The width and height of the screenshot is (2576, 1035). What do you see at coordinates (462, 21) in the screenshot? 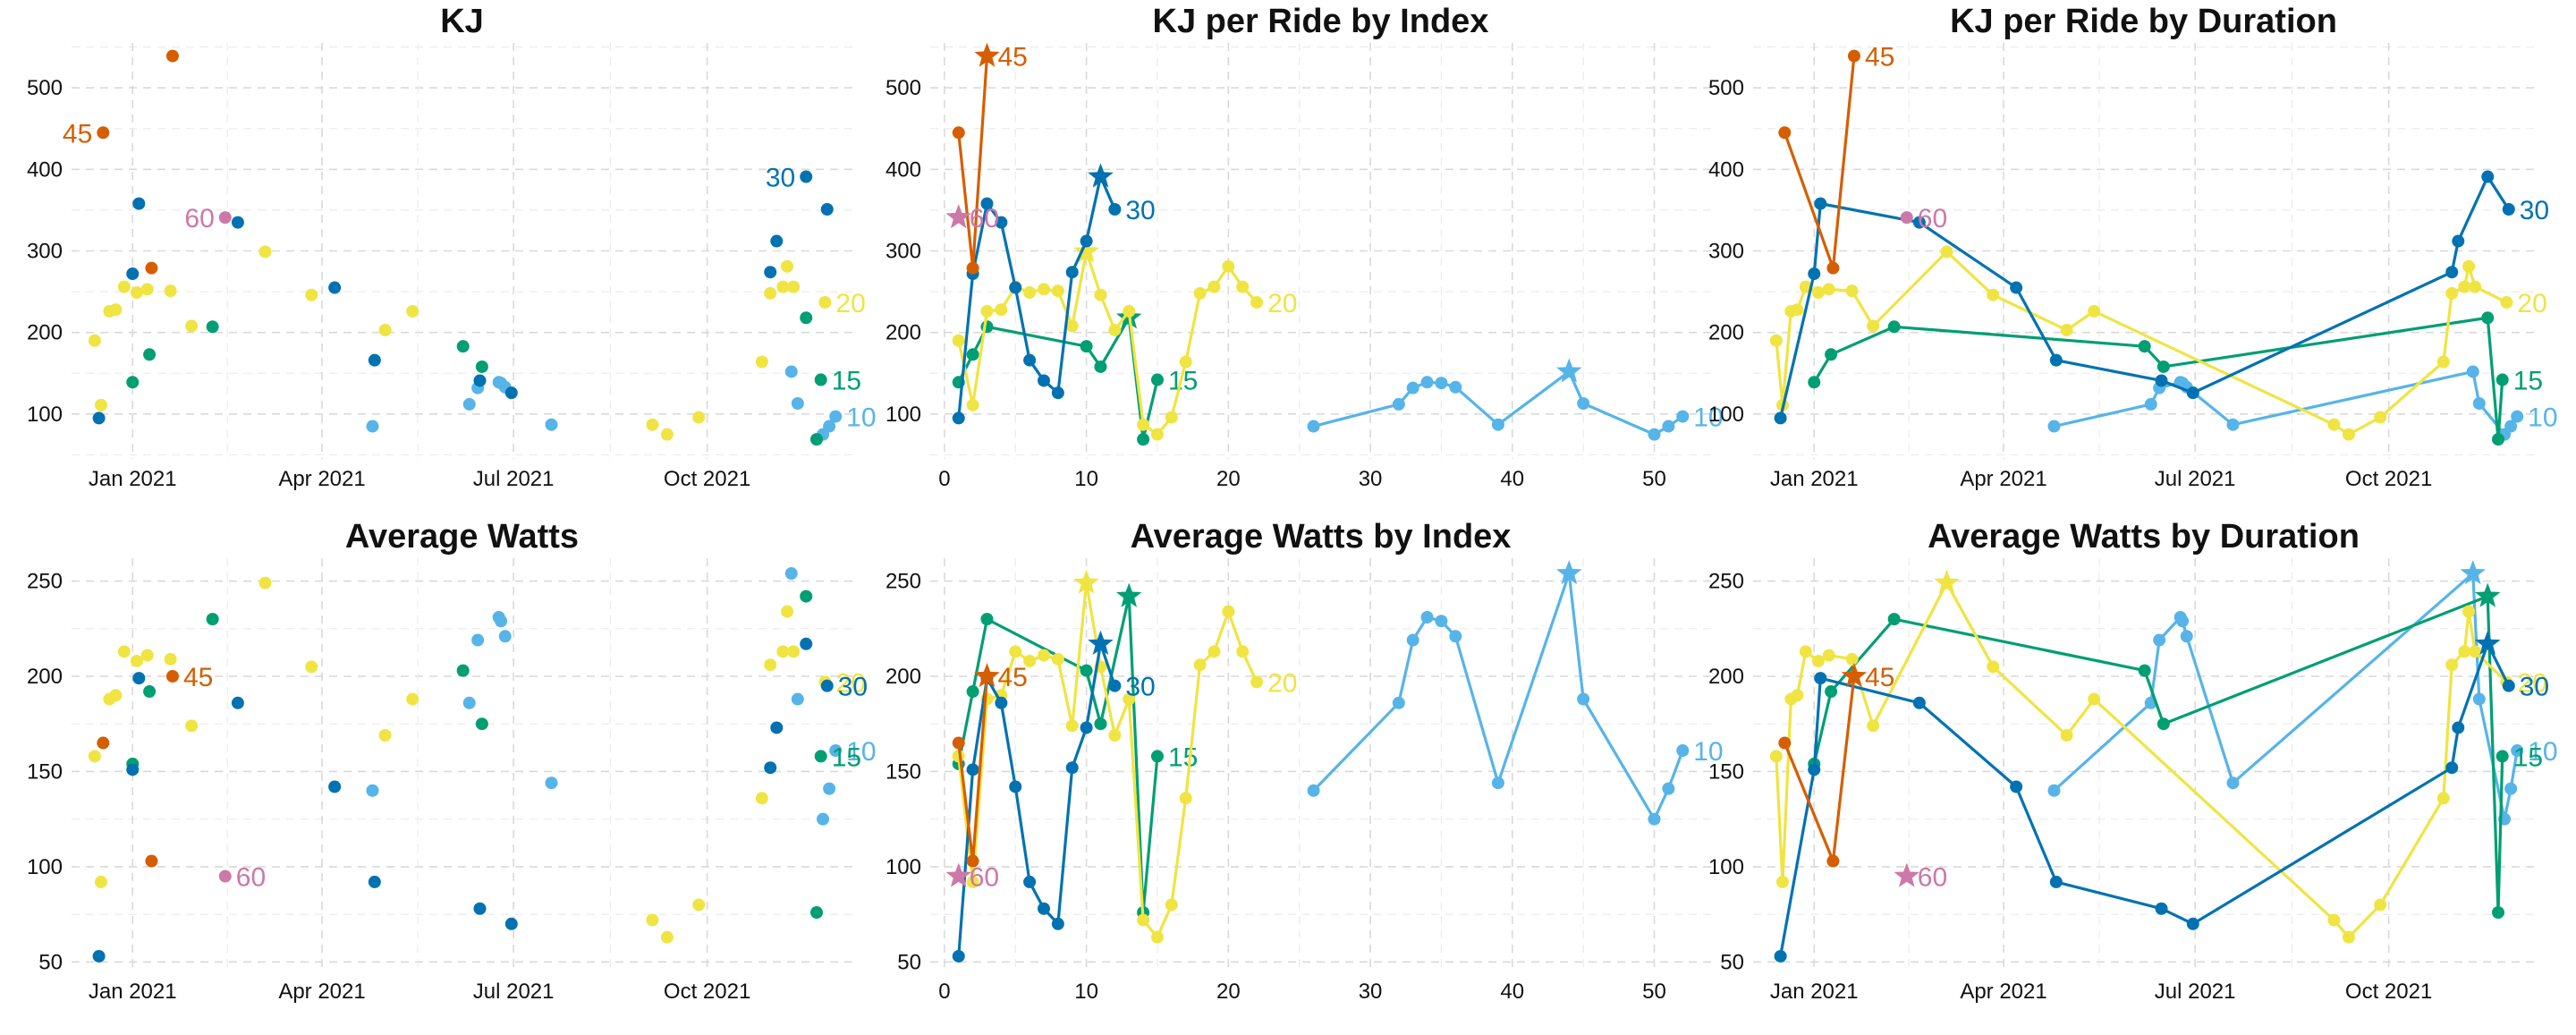
I see `panel-title: KJ` at bounding box center [462, 21].